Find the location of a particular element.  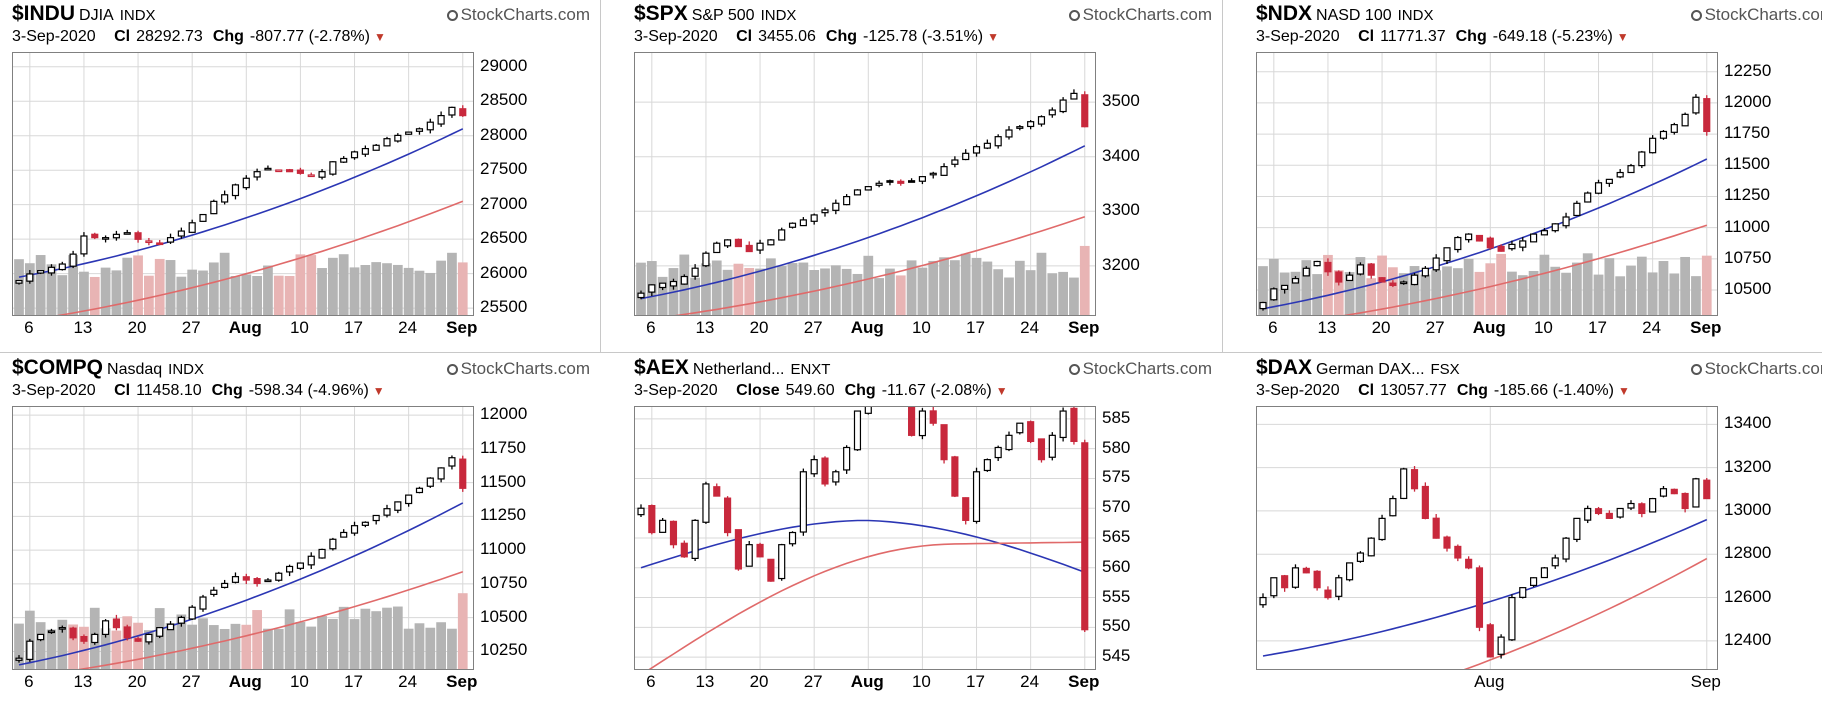

x-tick-label: 10 is located at coordinates (921, 327).